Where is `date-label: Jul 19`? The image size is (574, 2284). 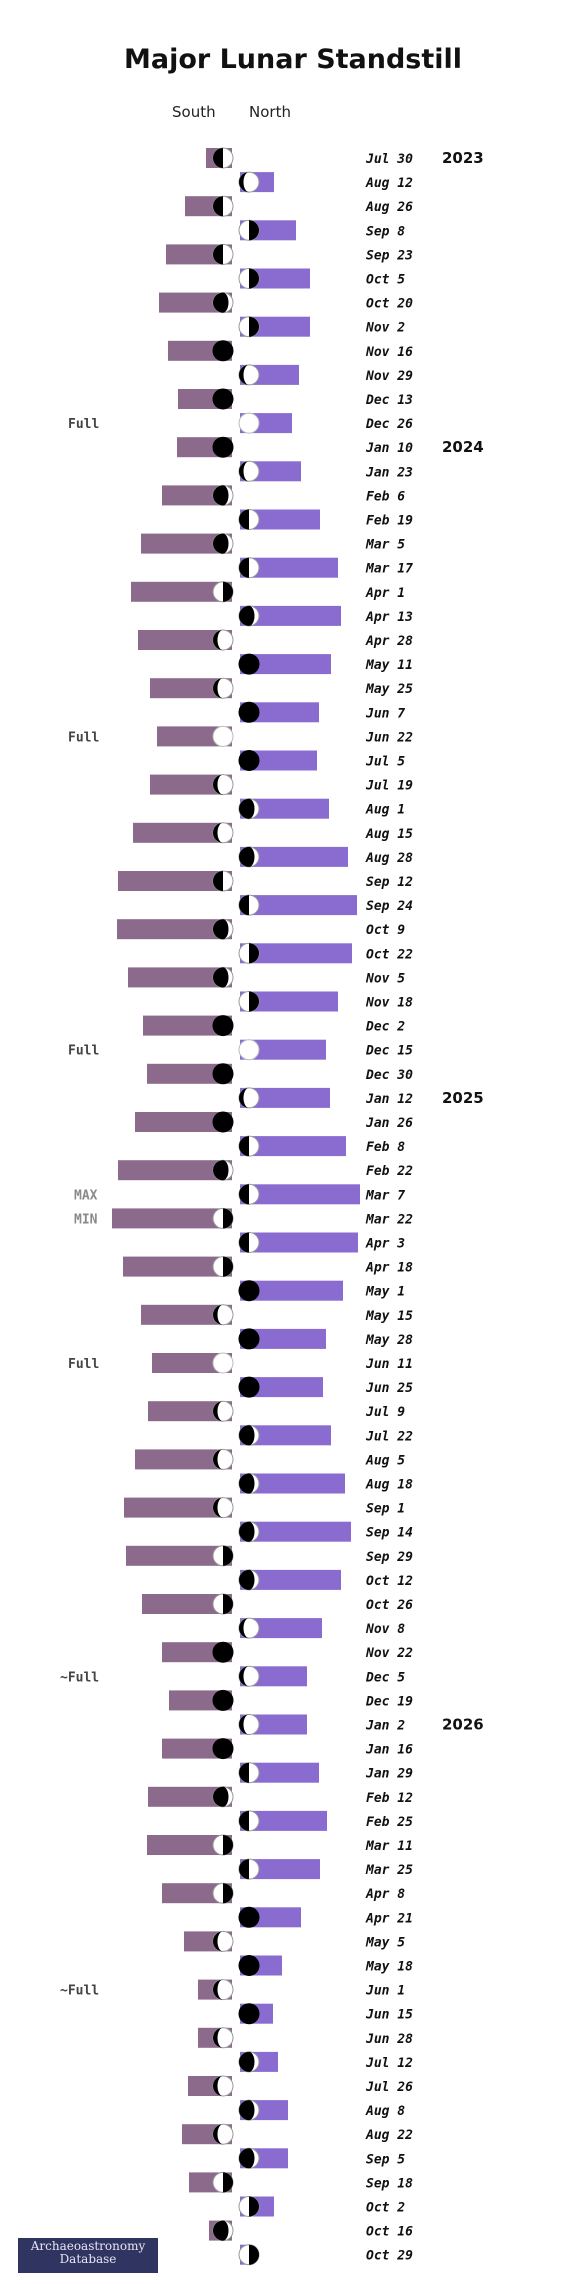
date-label: Jul 19 is located at coordinates (389, 786).